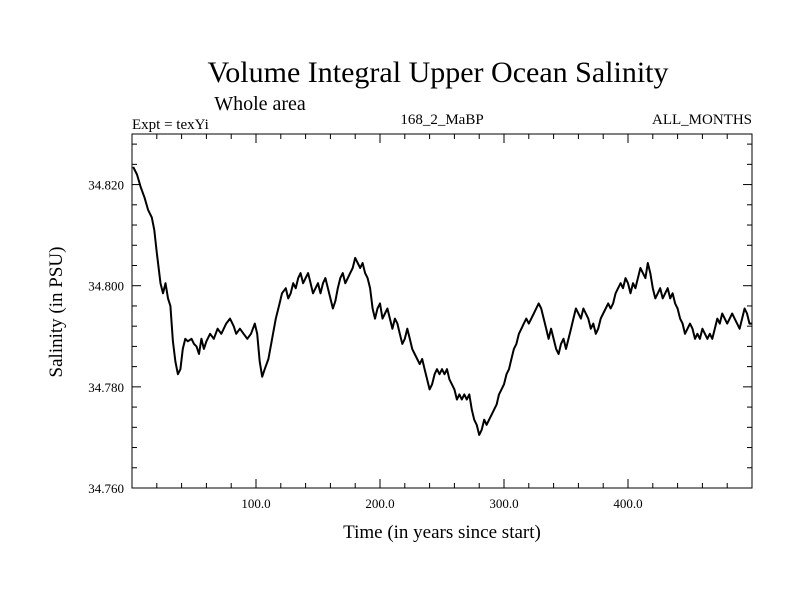 The width and height of the screenshot is (800, 600). Describe the element at coordinates (106, 387) in the screenshot. I see `y-tick-label: 34.780` at that location.